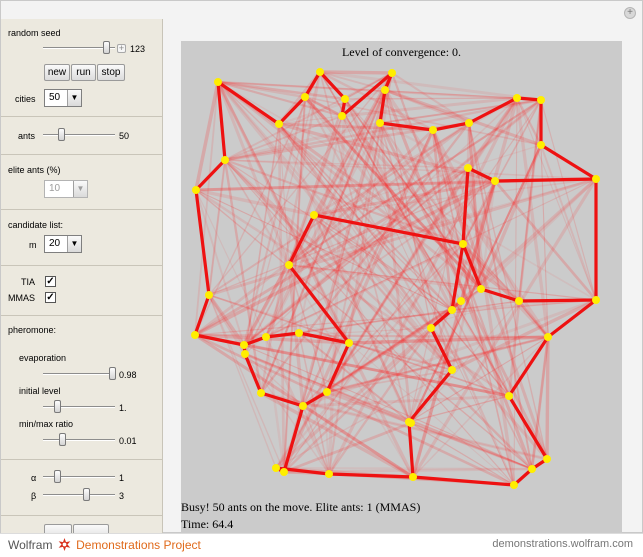  Describe the element at coordinates (79, 494) in the screenshot. I see `beta-slider` at that location.